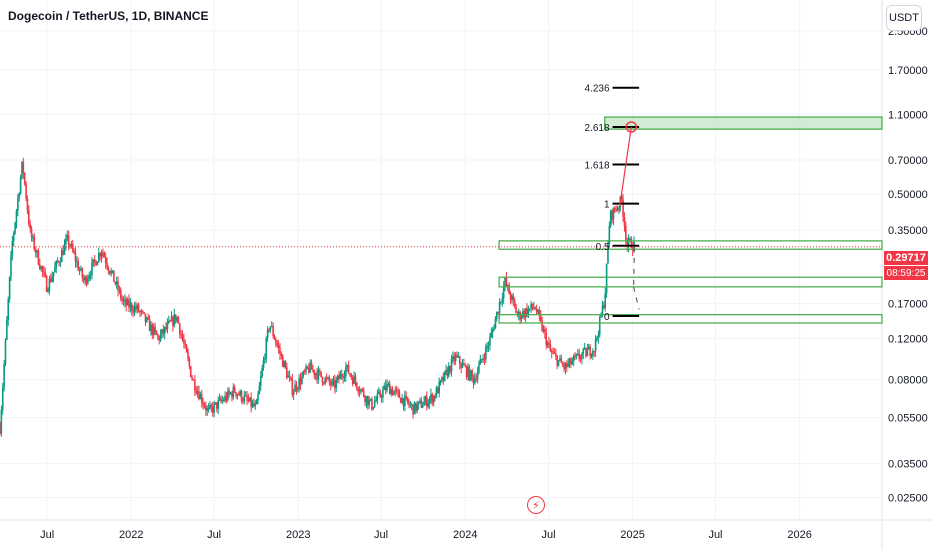 The width and height of the screenshot is (932, 550). I want to click on y-tick-label: 0.08000, so click(908, 381).